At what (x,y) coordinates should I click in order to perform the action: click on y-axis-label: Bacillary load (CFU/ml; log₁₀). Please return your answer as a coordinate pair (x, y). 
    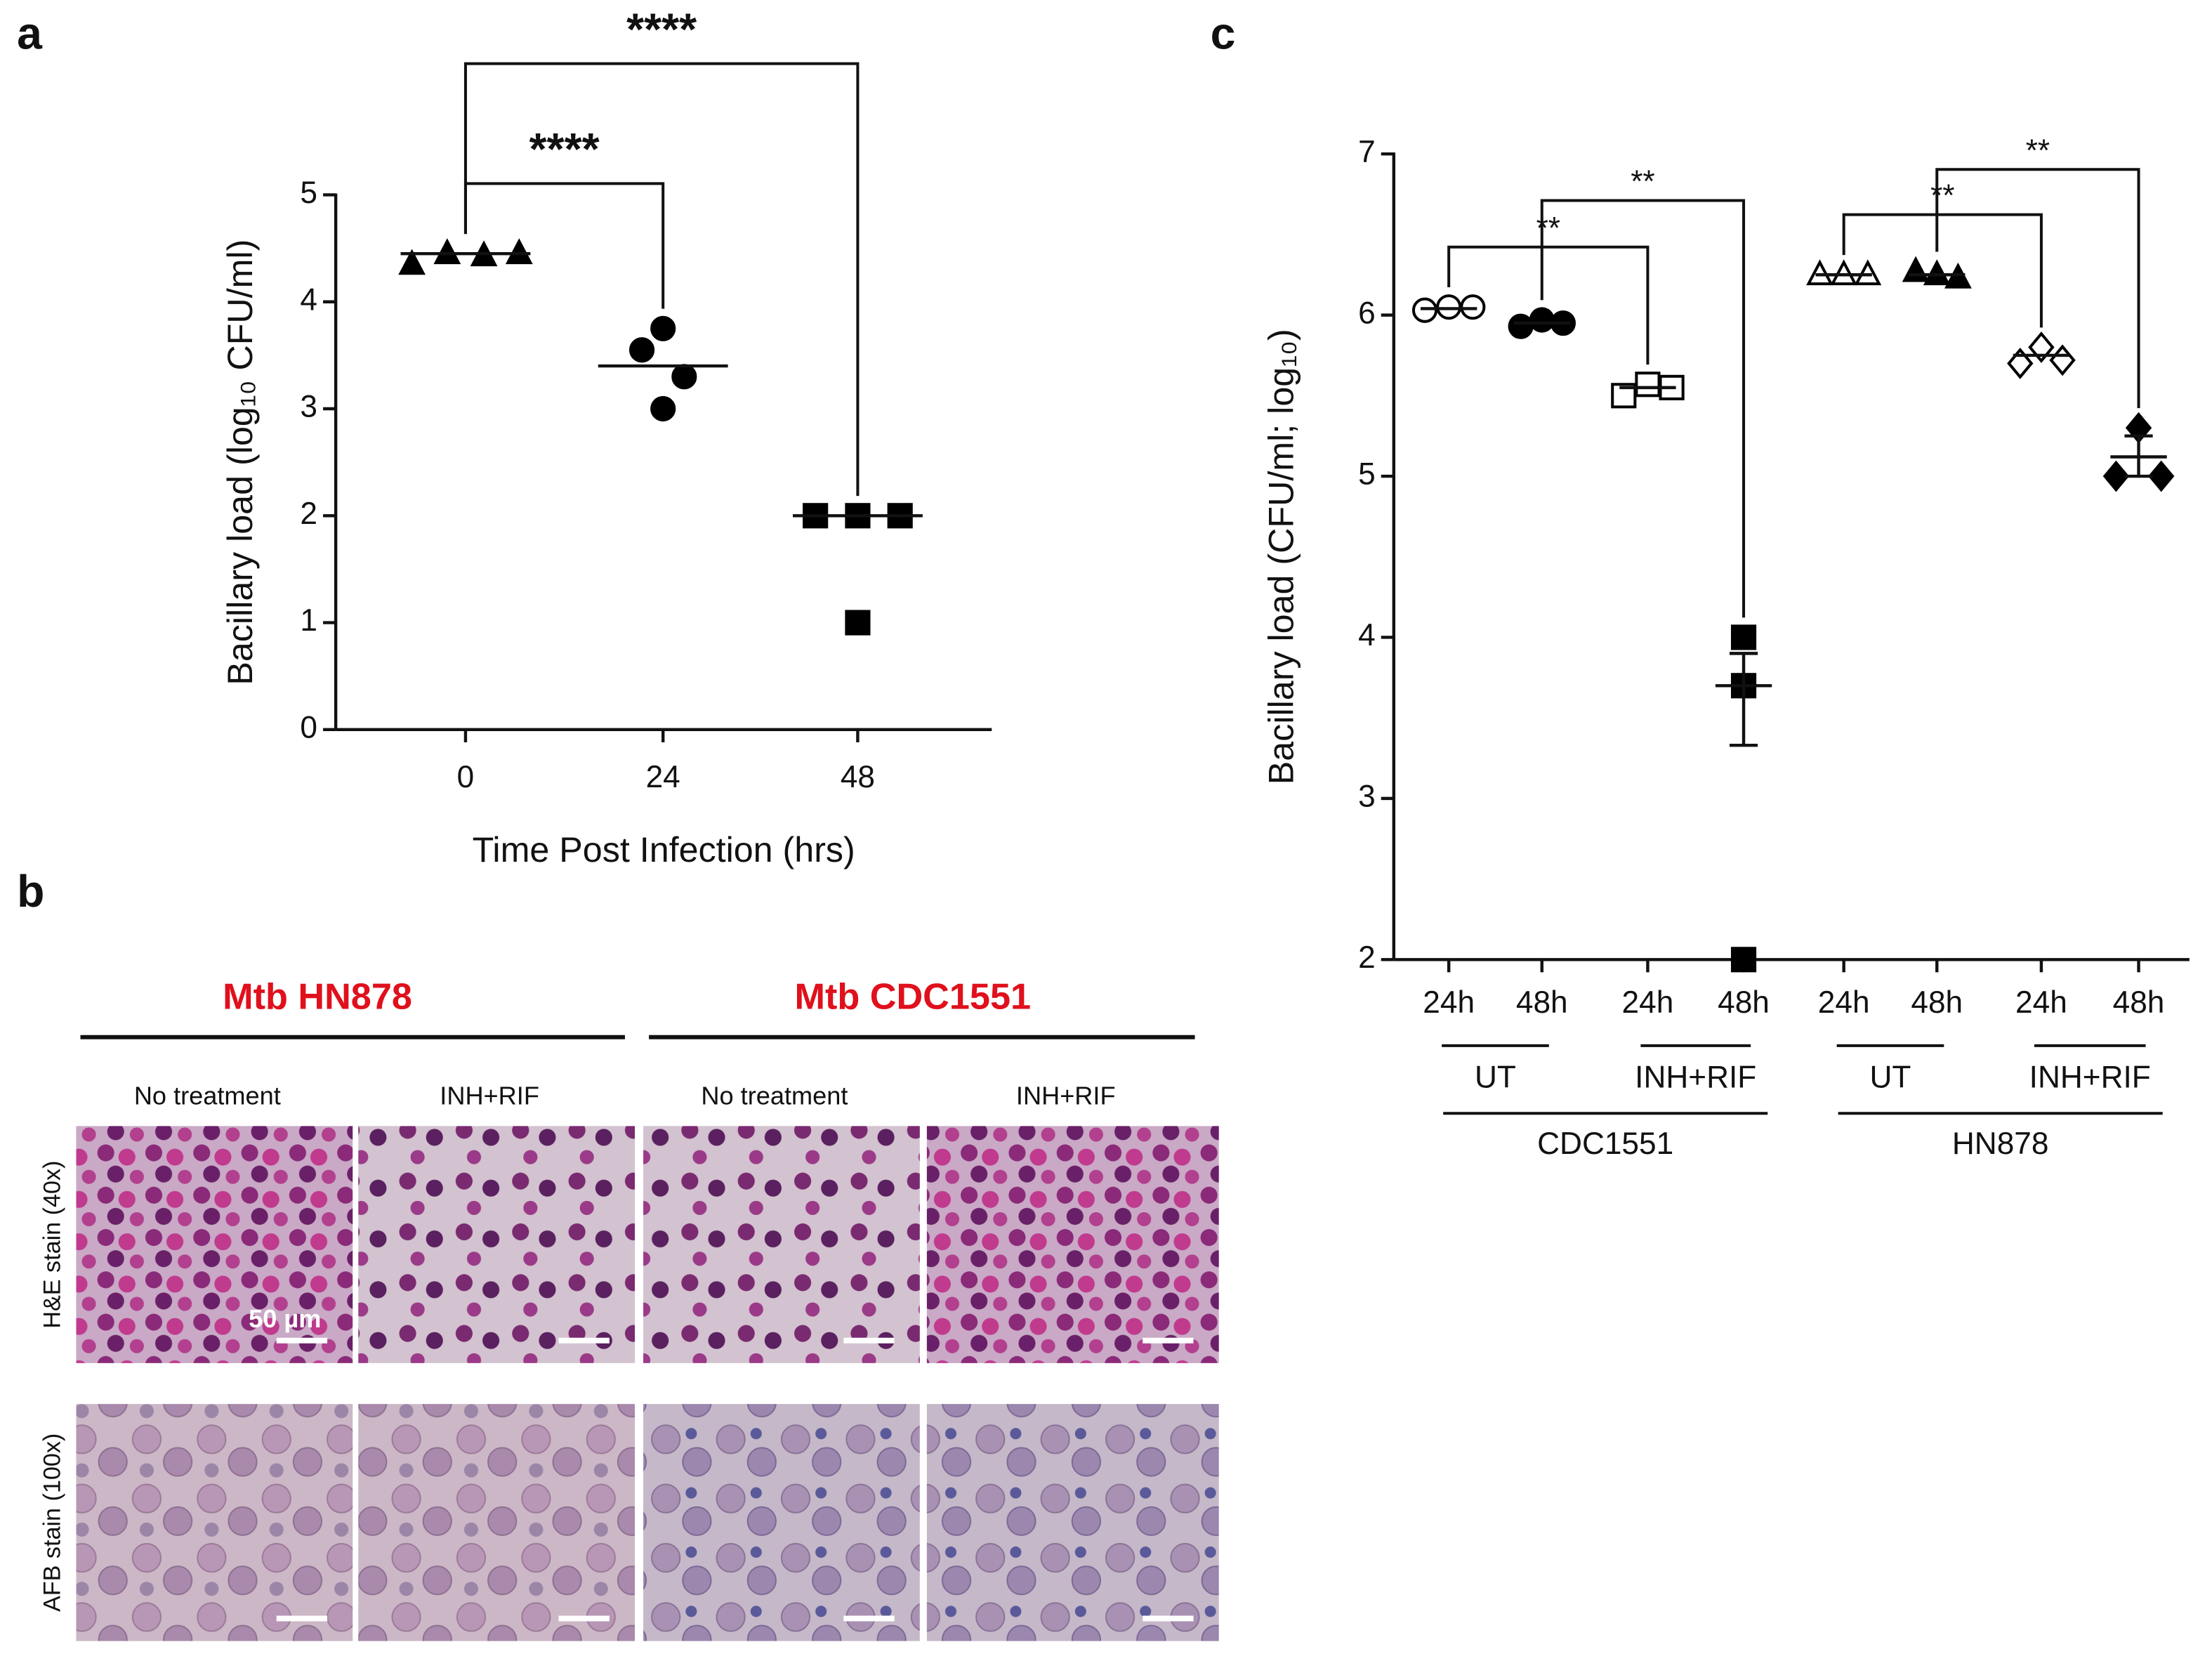
    Looking at the image, I should click on (1281, 556).